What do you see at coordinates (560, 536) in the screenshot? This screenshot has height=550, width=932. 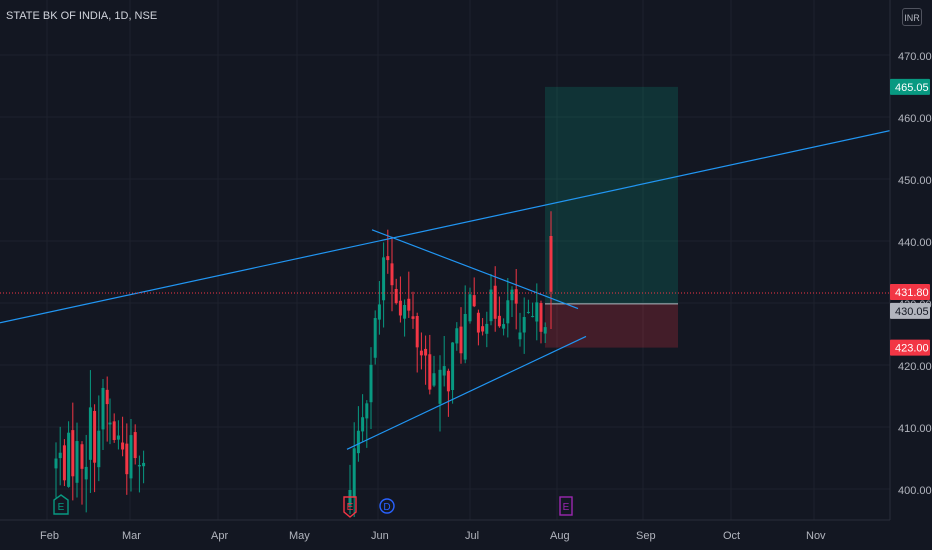 I see `time-tick-label: Aug` at bounding box center [560, 536].